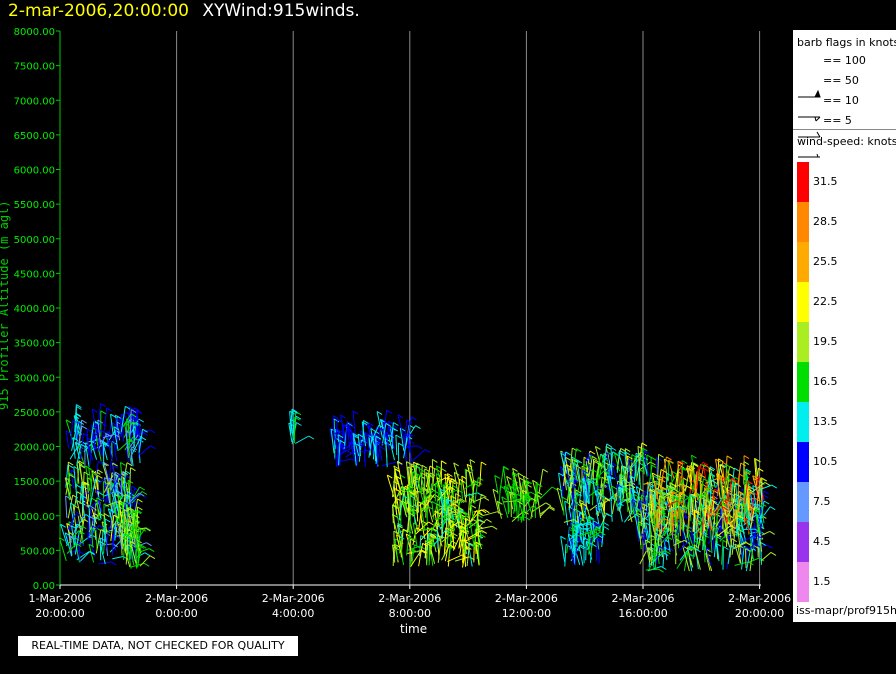 The width and height of the screenshot is (896, 674). Describe the element at coordinates (642, 613) in the screenshot. I see `x-tick-time: 16:00:00` at that location.